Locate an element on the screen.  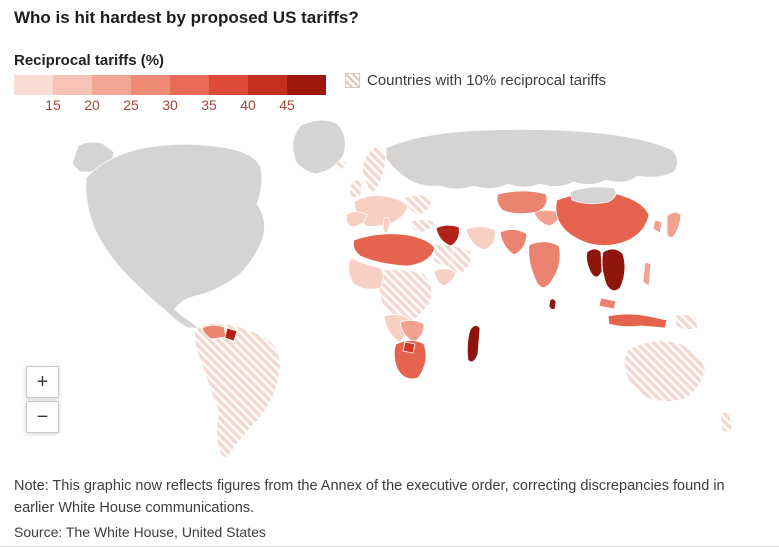
hatch-swatch-icon is located at coordinates (352, 80).